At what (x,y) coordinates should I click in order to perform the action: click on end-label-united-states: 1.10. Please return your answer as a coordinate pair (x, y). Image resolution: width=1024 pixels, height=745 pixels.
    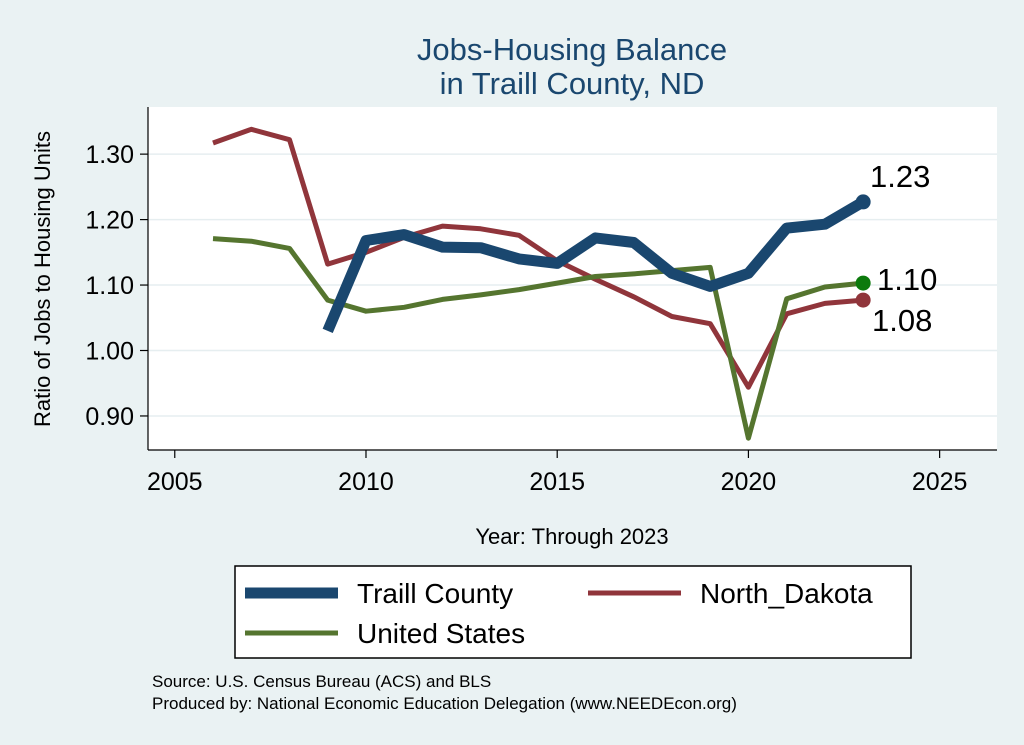
    Looking at the image, I should click on (907, 279).